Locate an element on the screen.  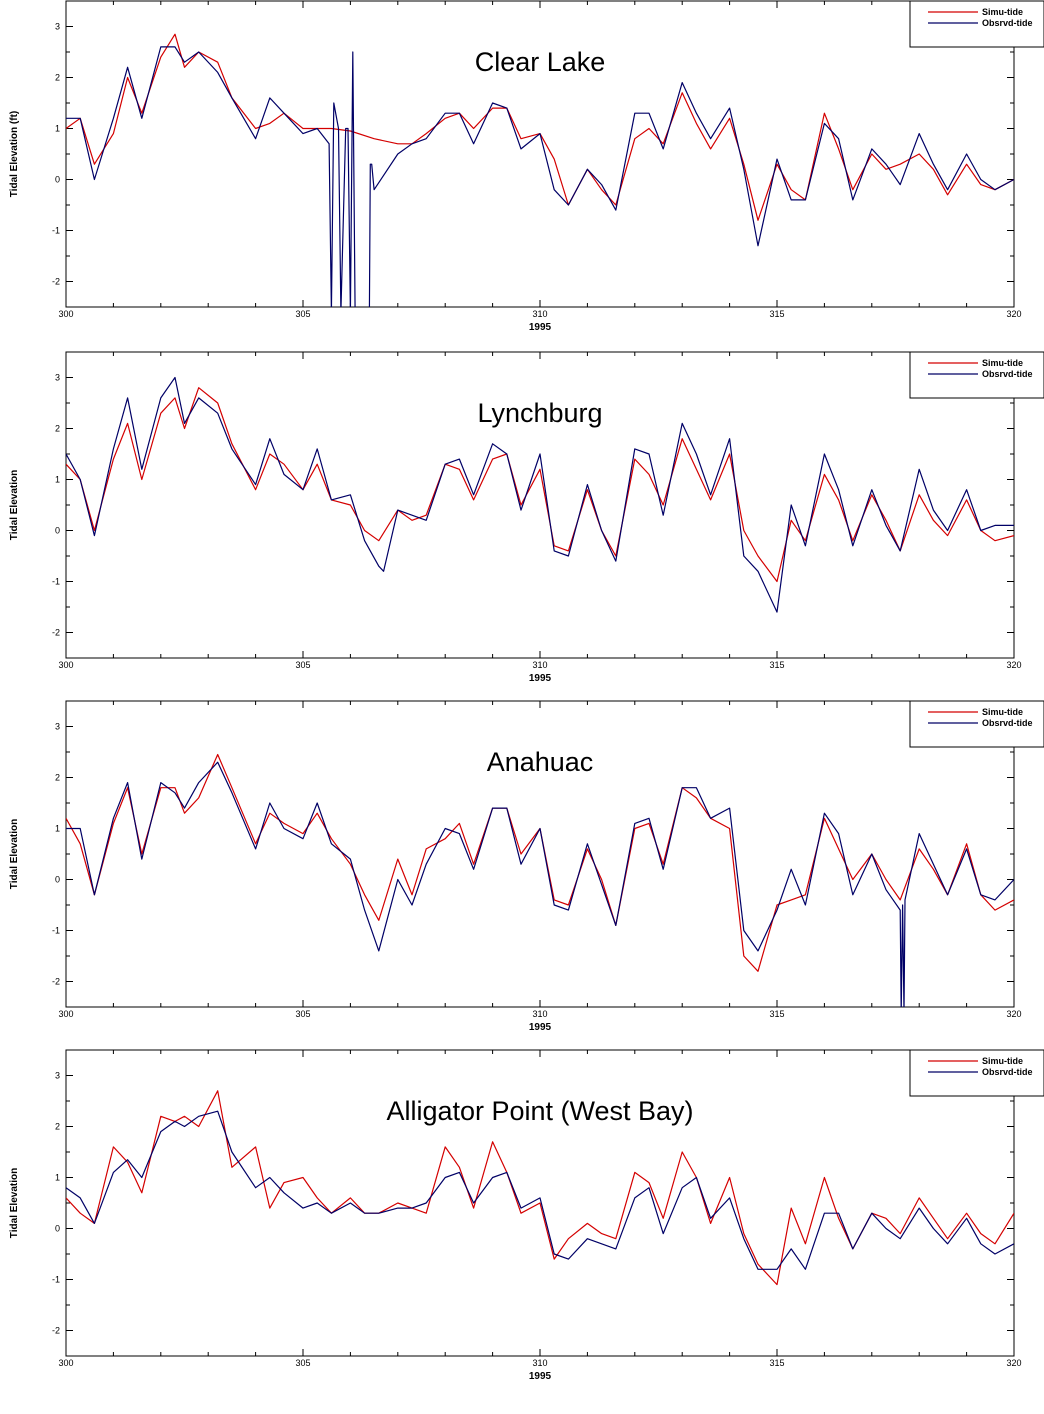
station-title: Clear Lake is located at coordinates (540, 62).